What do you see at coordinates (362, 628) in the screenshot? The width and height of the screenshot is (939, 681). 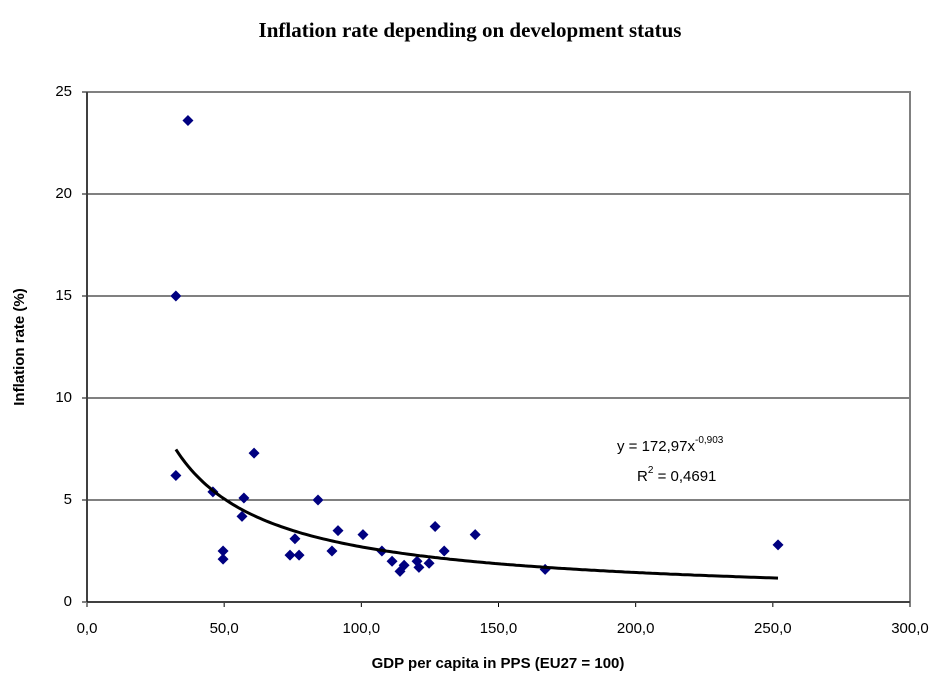 I see `x-tick-label: 100,0` at bounding box center [362, 628].